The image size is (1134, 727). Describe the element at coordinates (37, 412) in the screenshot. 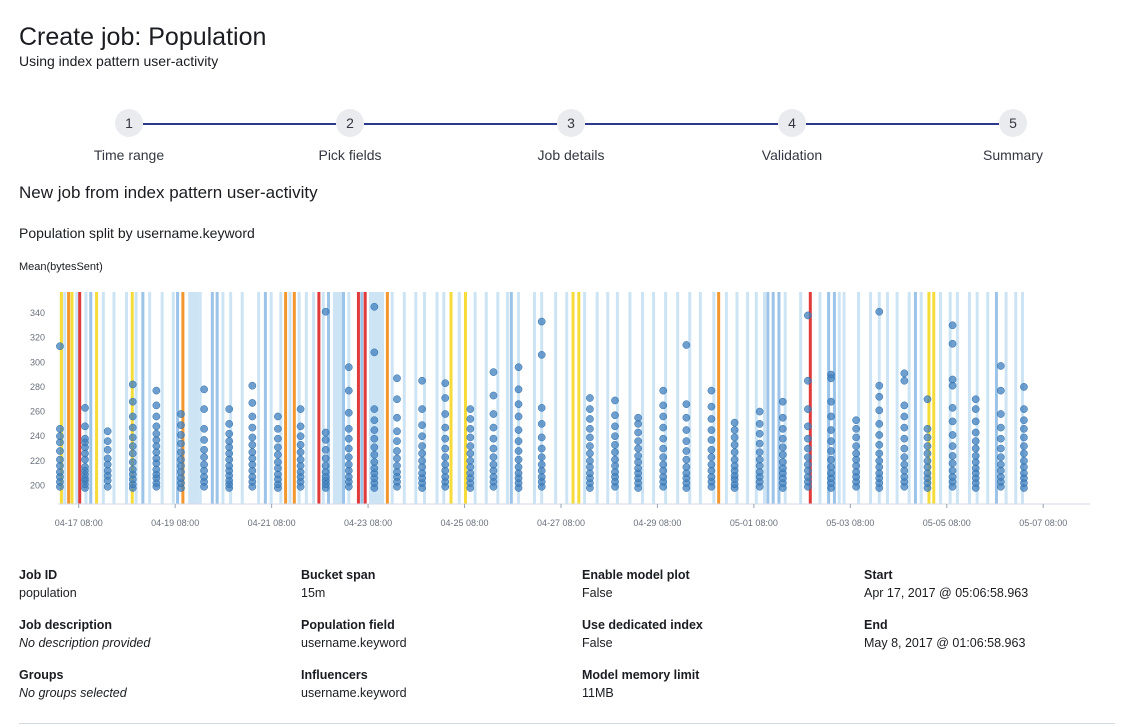

I see `y-tick-label: 260` at that location.